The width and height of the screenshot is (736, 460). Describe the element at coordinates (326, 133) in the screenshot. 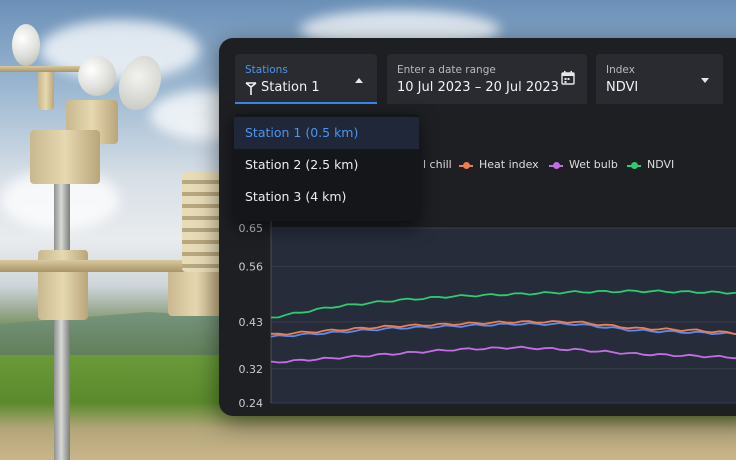

I see `menu-item-station-1: Station 1 (0.5 km)` at that location.